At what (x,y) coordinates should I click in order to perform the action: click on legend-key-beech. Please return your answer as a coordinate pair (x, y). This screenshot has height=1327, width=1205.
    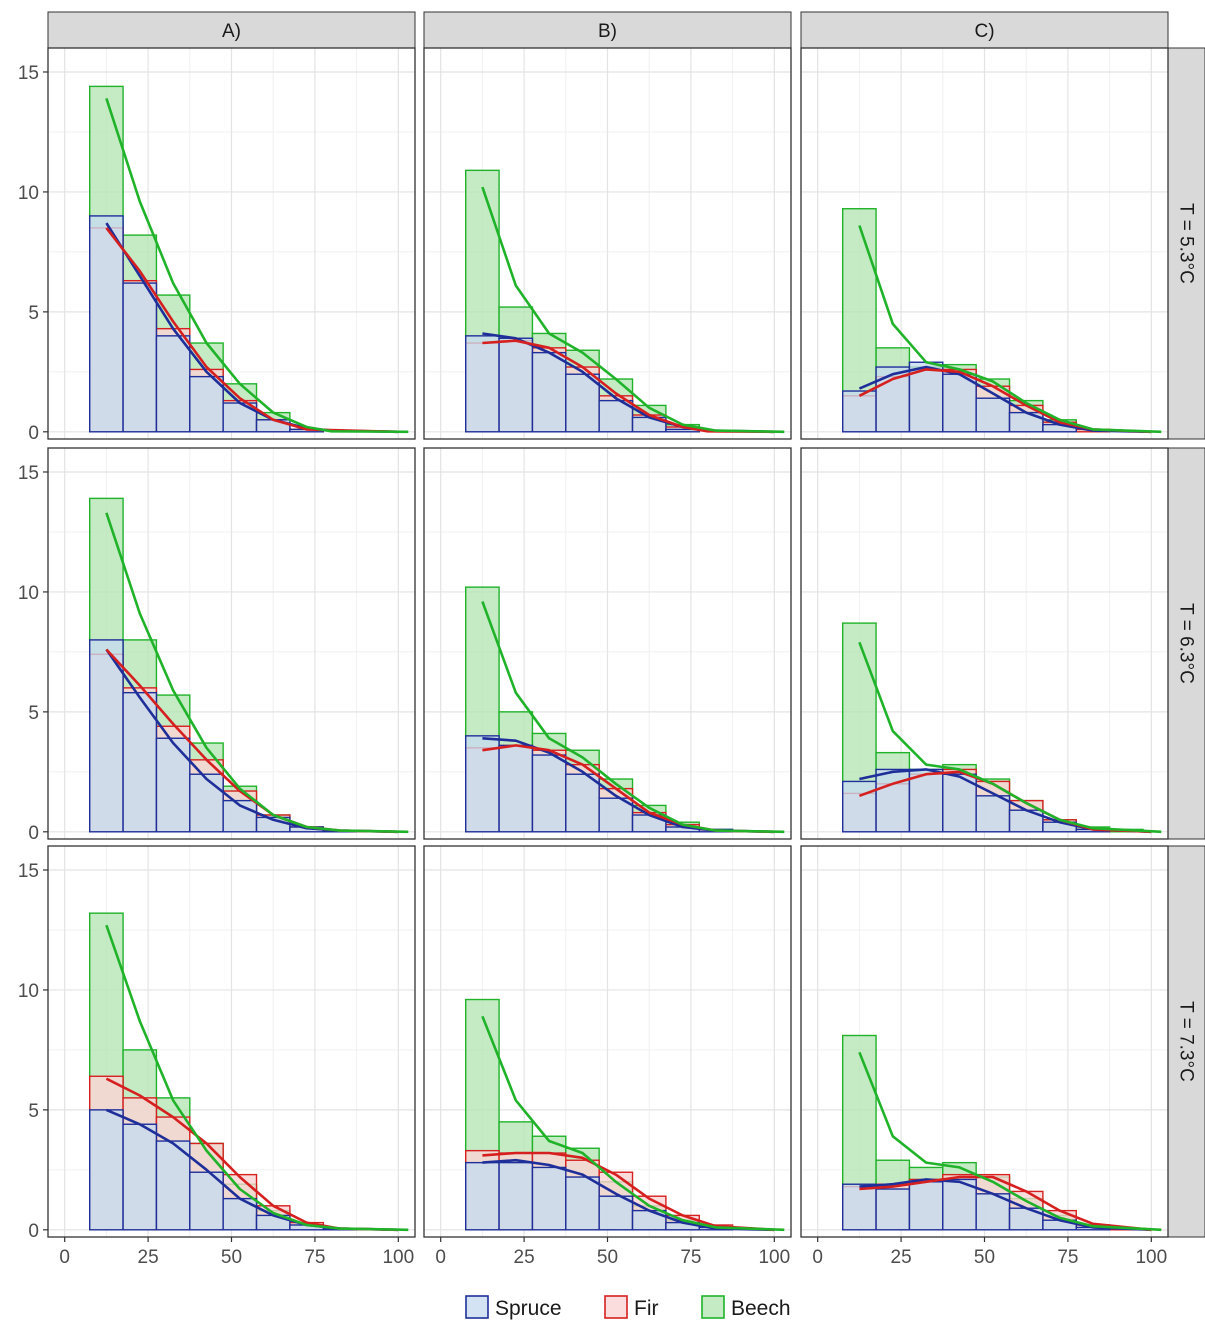
    Looking at the image, I should click on (713, 1307).